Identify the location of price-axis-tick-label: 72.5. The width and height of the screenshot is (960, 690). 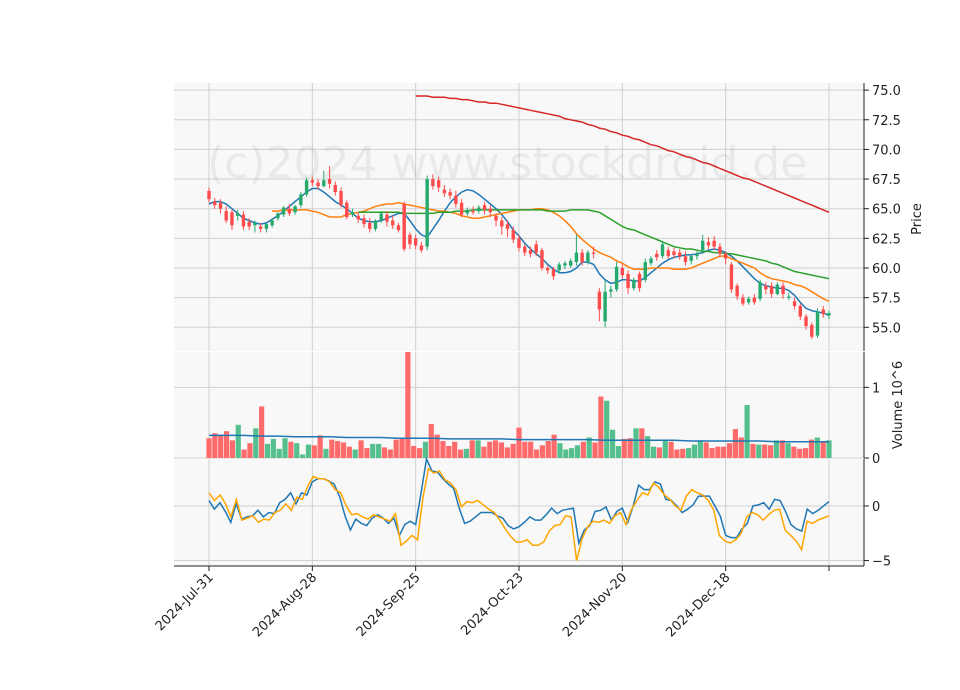
(886, 121).